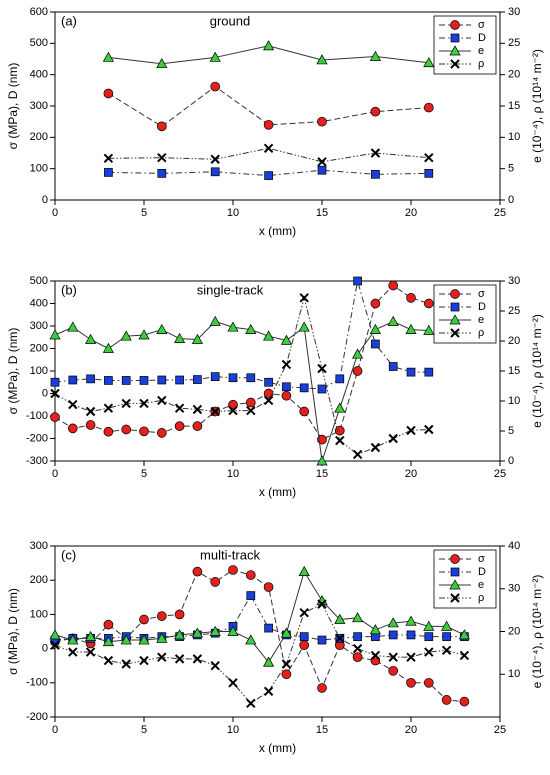 The image size is (550, 775). Describe the element at coordinates (13, 631) in the screenshot. I see `y-axis-title: σ (MPa), D (nm)` at that location.